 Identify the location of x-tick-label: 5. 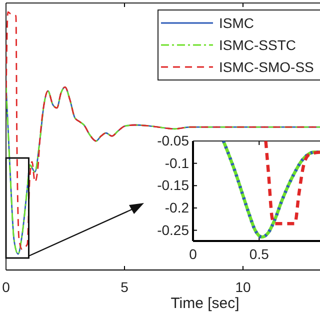
(124, 286).